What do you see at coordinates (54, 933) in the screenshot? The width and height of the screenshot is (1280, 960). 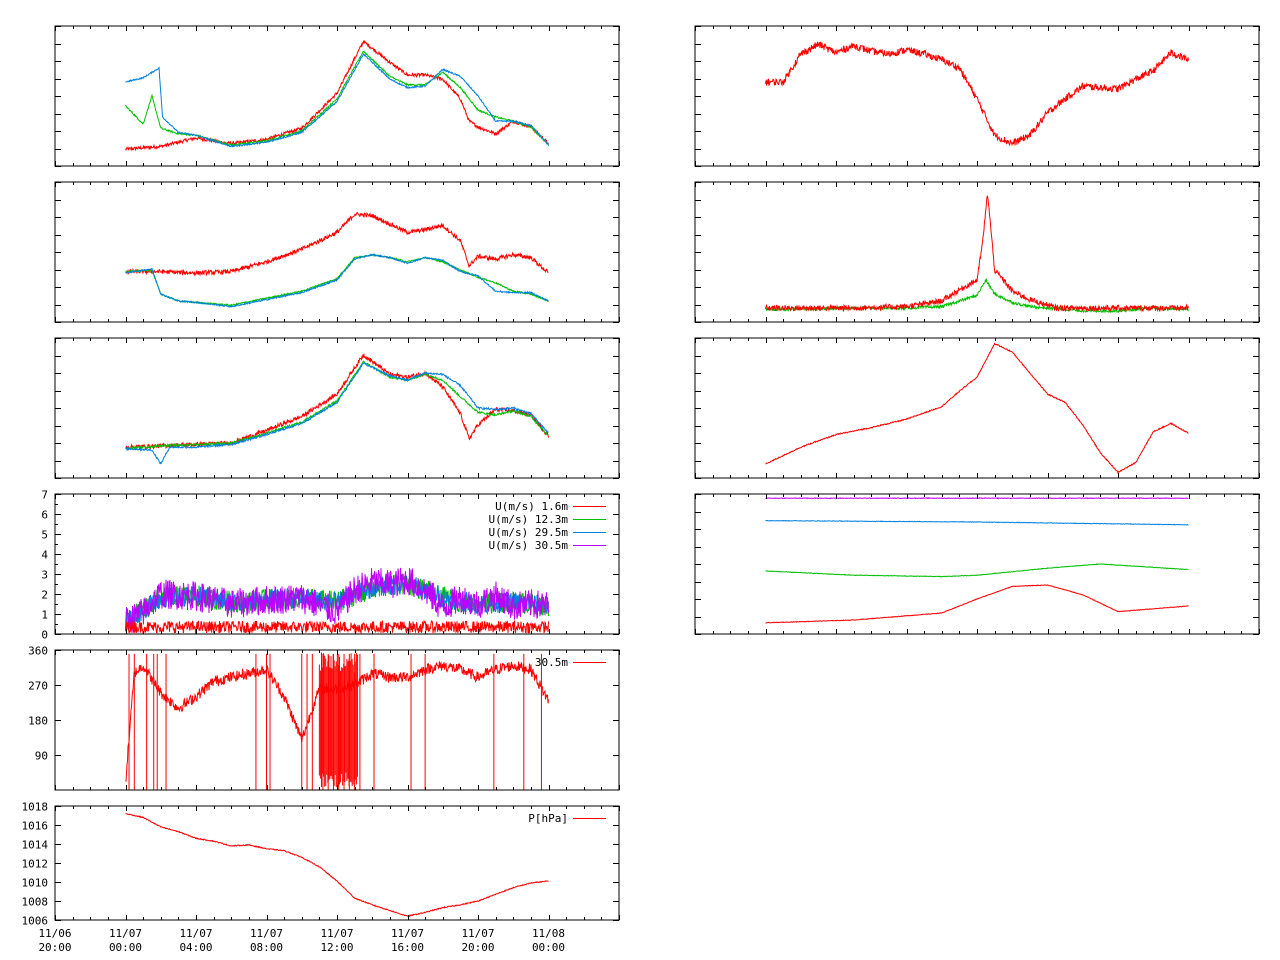 I see `x-tick-date: 11/06` at bounding box center [54, 933].